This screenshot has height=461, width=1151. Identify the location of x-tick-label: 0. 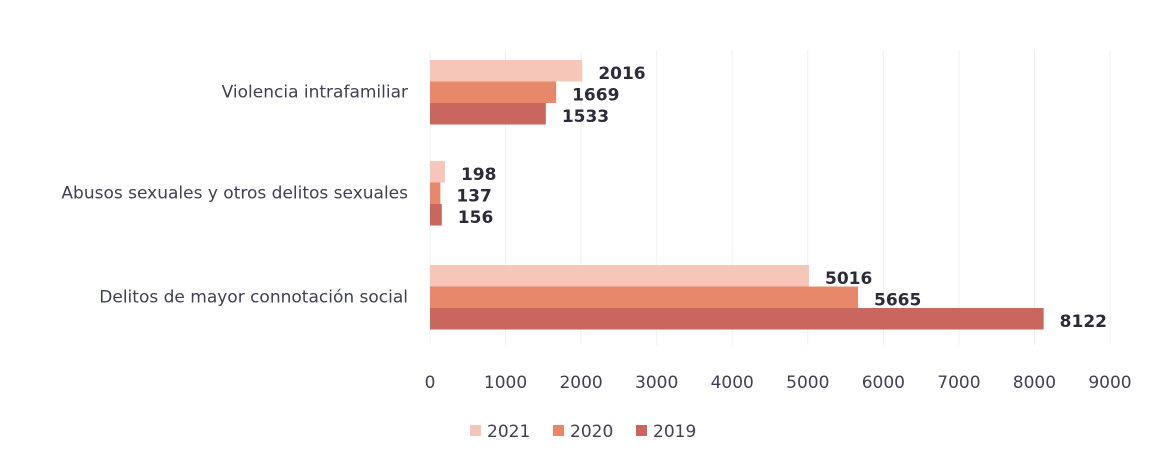
(430, 383).